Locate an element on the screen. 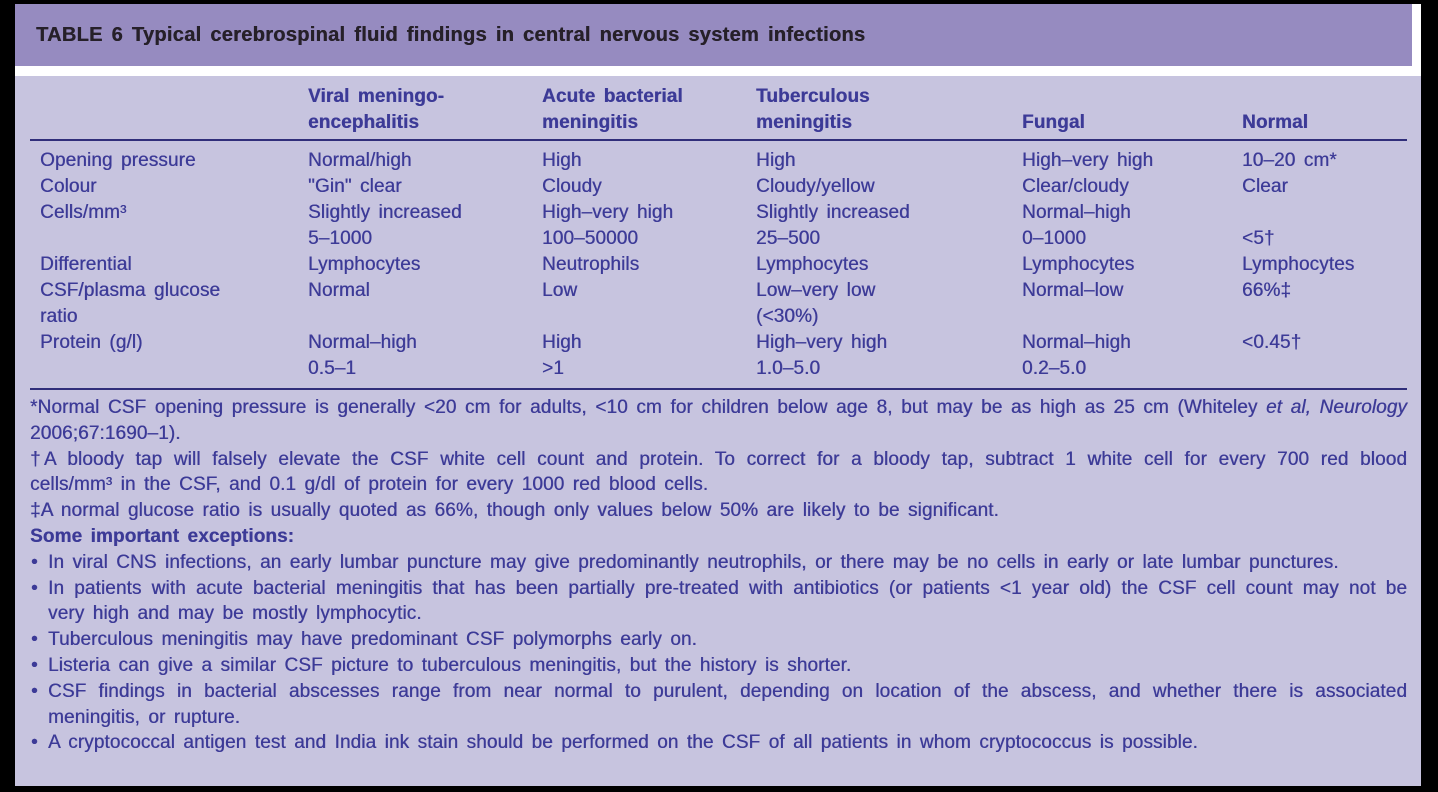  cell: "Gin" clear is located at coordinates (355, 186).